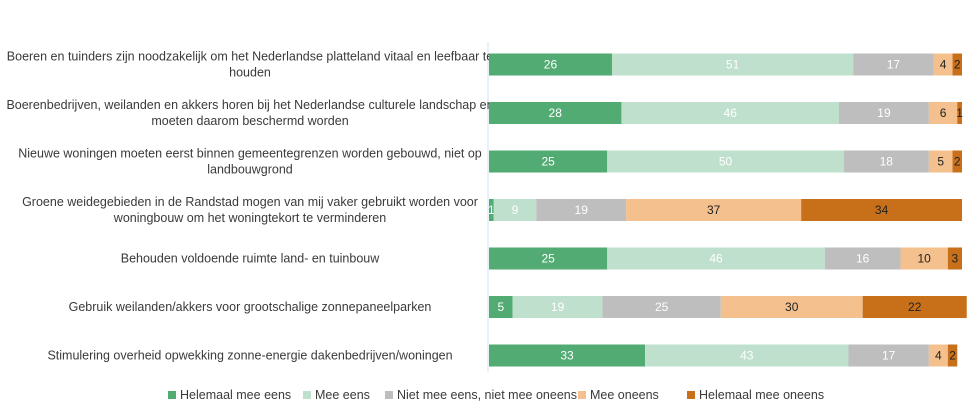 The width and height of the screenshot is (978, 416). I want to click on data-label: 34, so click(882, 210).